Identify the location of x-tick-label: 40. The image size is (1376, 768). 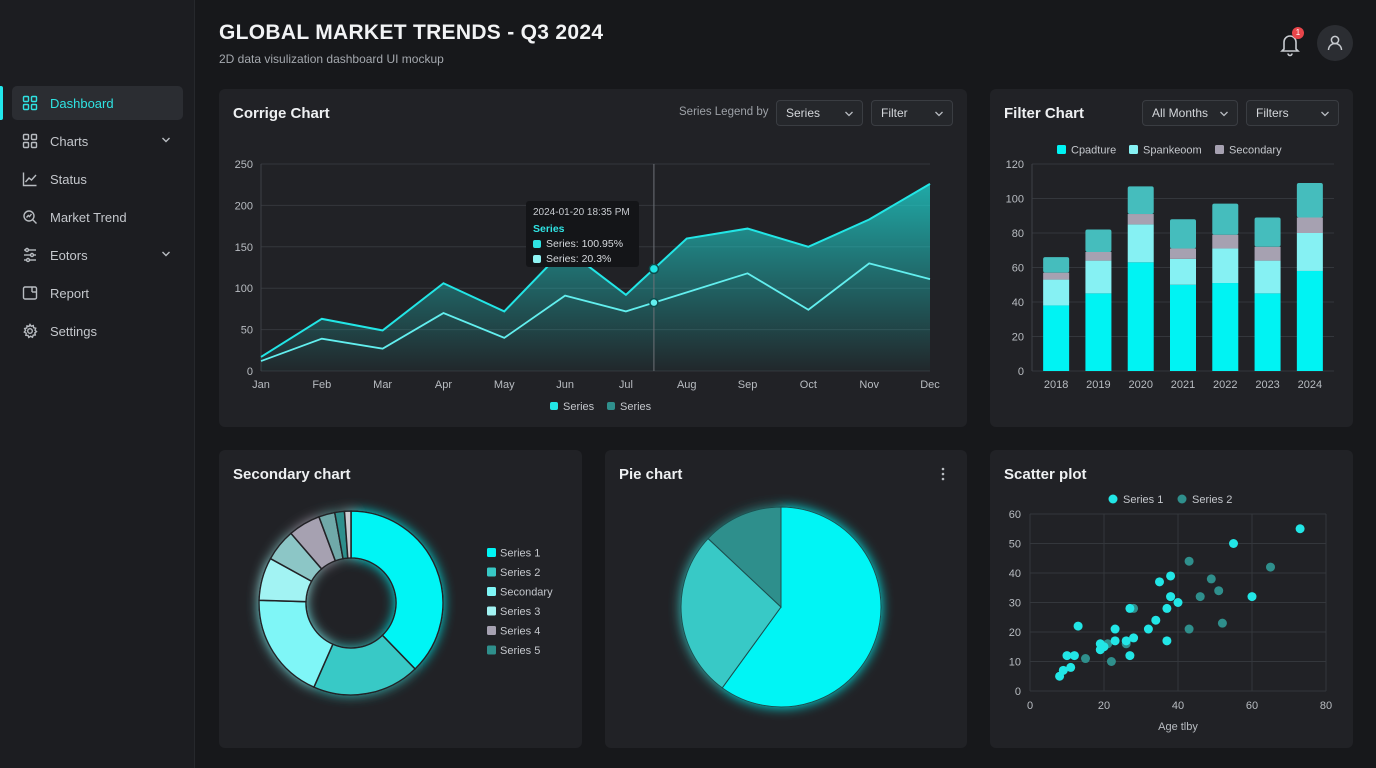
(1178, 706).